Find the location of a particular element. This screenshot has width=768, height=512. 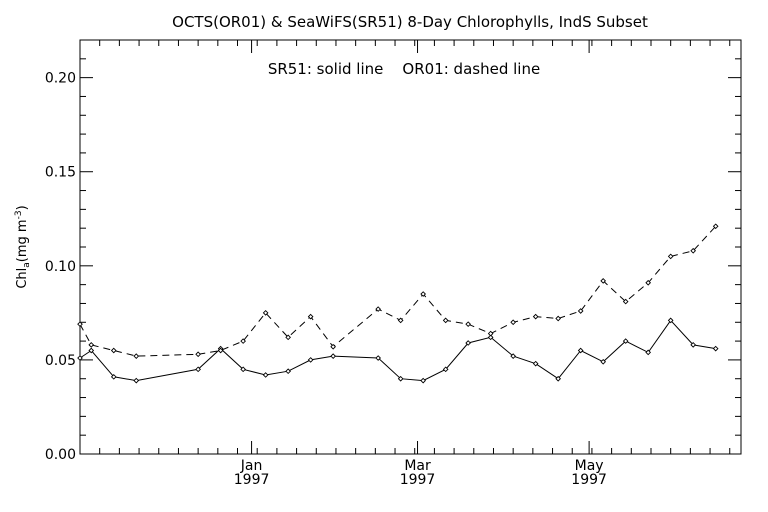

series-line-sr51 is located at coordinates (397, 350).